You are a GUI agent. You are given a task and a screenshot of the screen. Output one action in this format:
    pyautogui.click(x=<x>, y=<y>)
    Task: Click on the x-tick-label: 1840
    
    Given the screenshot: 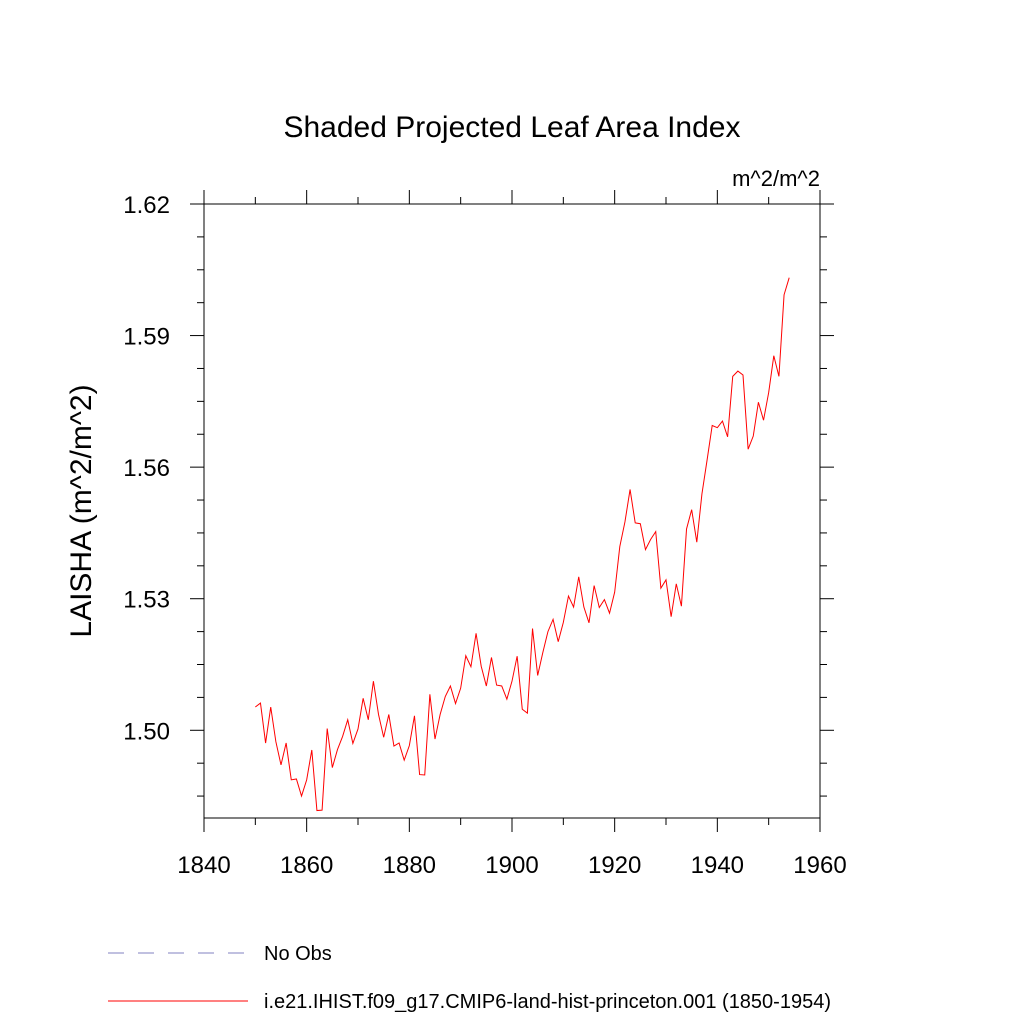 What is the action you would take?
    pyautogui.click(x=203, y=865)
    